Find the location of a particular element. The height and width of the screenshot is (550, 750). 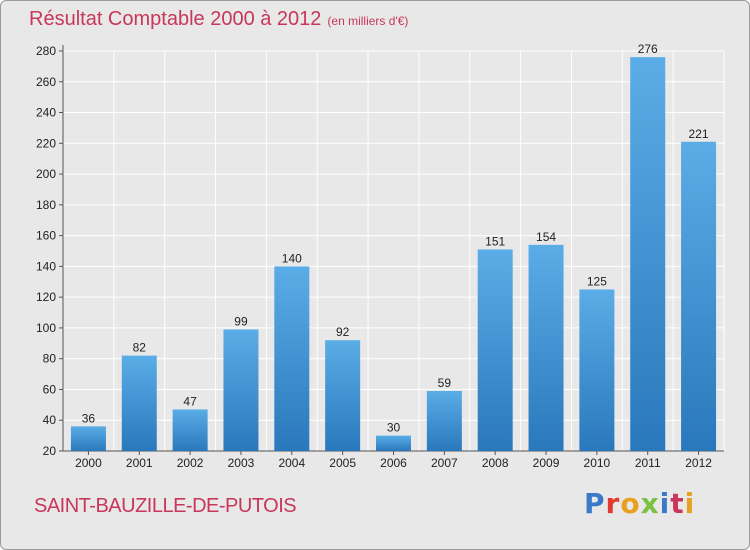

x-tick-label: 2011 is located at coordinates (648, 463).